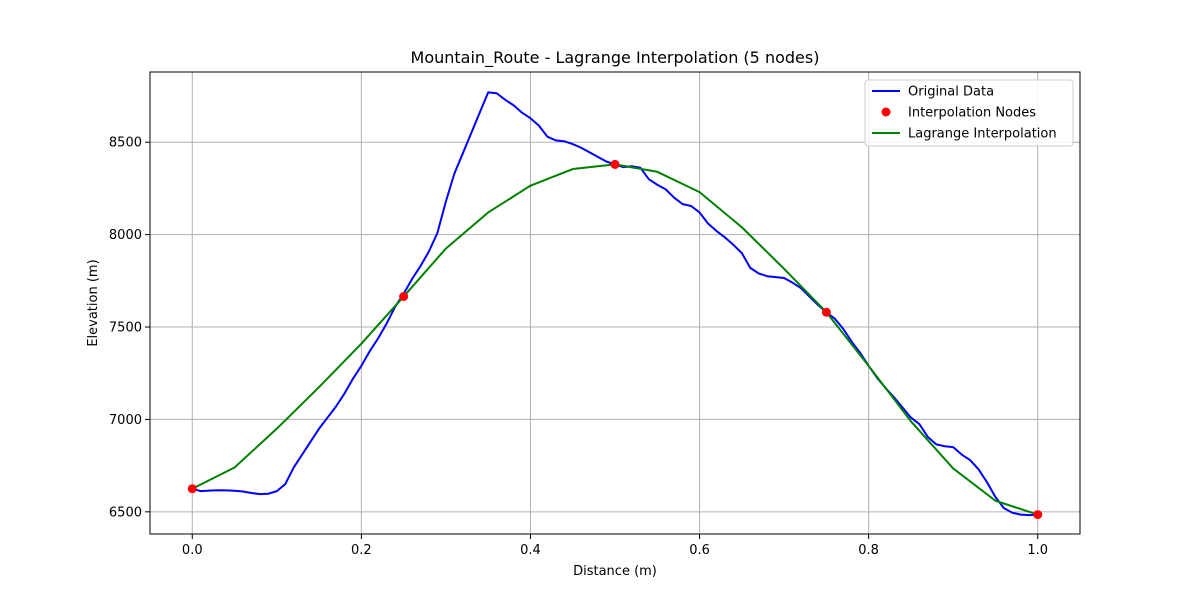  Describe the element at coordinates (192, 550) in the screenshot. I see `x-tick-label: 0.0` at that location.